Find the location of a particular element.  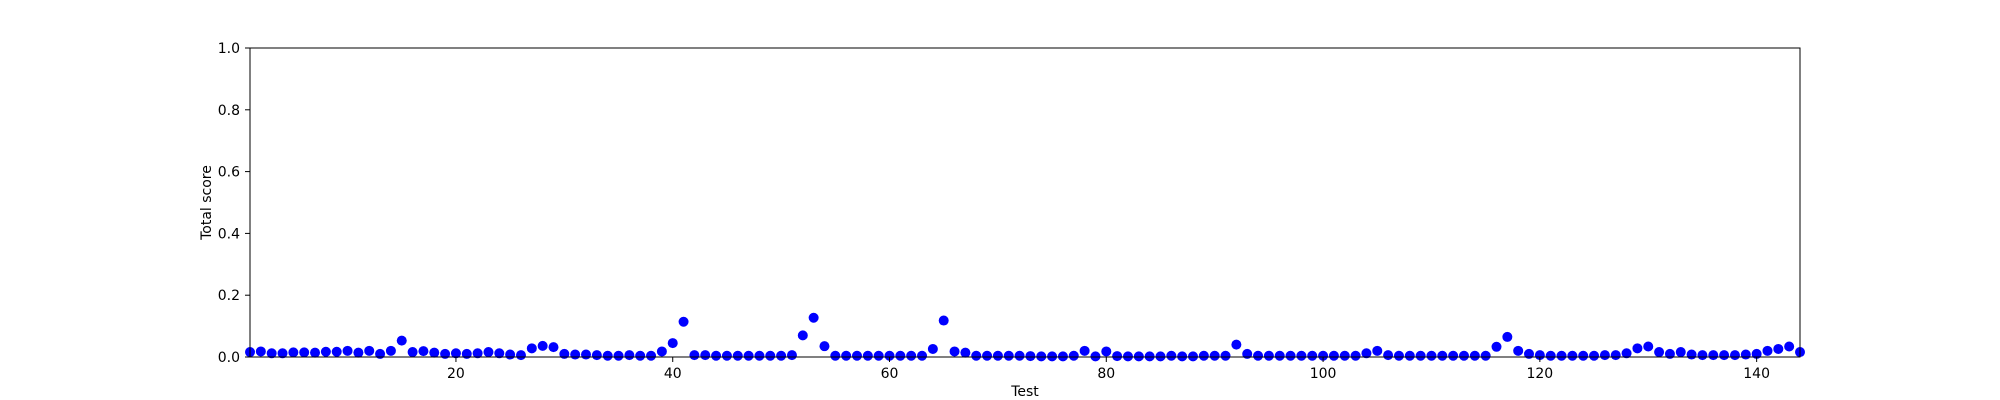

y-tick-label: 0.6 is located at coordinates (229, 173).